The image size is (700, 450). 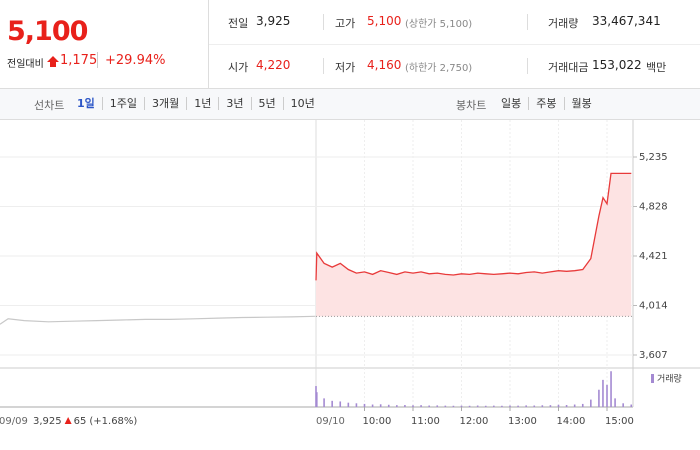 What do you see at coordinates (47, 421) in the screenshot?
I see `summary-close: 3,925` at bounding box center [47, 421].